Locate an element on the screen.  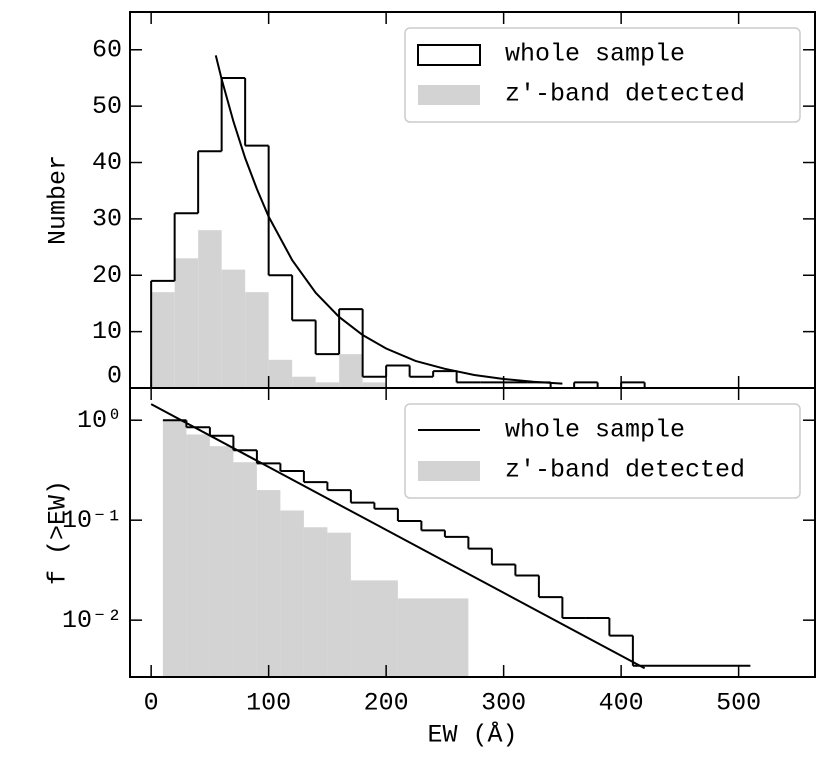
y-tick-label: 10⁻² is located at coordinates (92, 620).